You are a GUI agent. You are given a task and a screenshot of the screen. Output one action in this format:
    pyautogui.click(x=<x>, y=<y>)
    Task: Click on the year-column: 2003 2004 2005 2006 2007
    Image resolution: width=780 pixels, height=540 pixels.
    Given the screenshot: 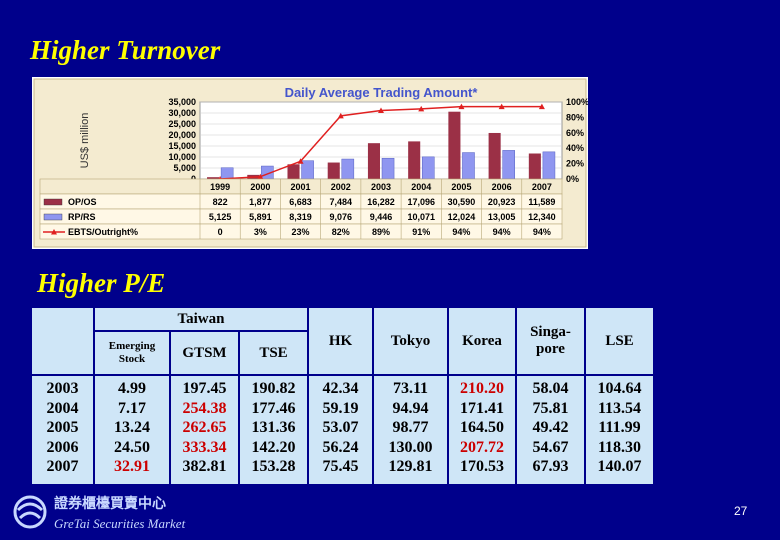 What is the action you would take?
    pyautogui.click(x=62, y=430)
    